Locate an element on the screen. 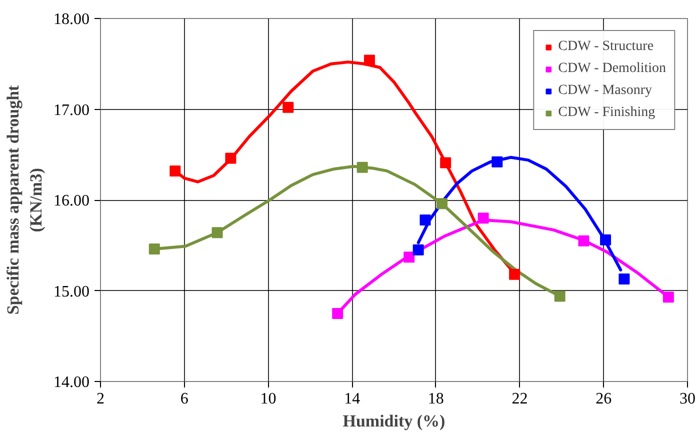 This screenshot has width=699, height=433. x-tick-label: 6 is located at coordinates (184, 399).